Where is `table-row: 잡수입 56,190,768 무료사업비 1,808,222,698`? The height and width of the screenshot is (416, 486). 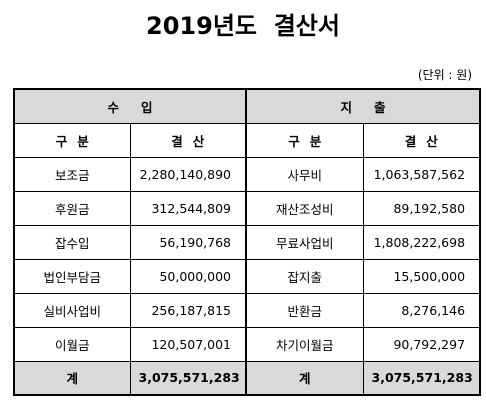 table-row: 잡수입 56,190,768 무료사업비 1,808,222,698 is located at coordinates (247, 242).